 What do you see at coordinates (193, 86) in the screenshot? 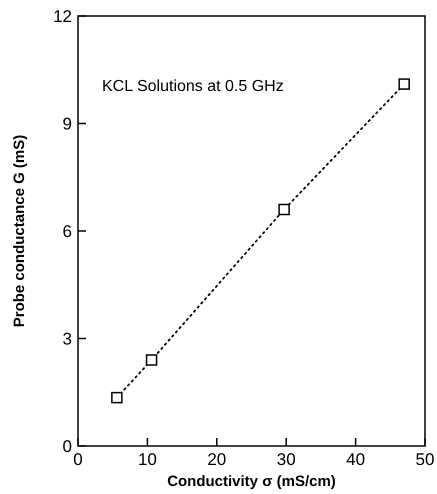
I see `annotation: KCL Solutions at 0.5 GHz` at bounding box center [193, 86].